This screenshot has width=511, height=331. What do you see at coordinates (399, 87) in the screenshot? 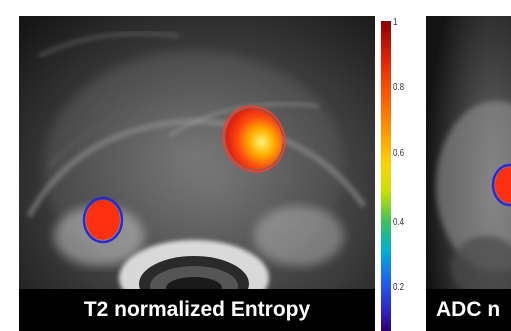
I see `colorbar-tick-0-8: 0.8` at bounding box center [399, 87].